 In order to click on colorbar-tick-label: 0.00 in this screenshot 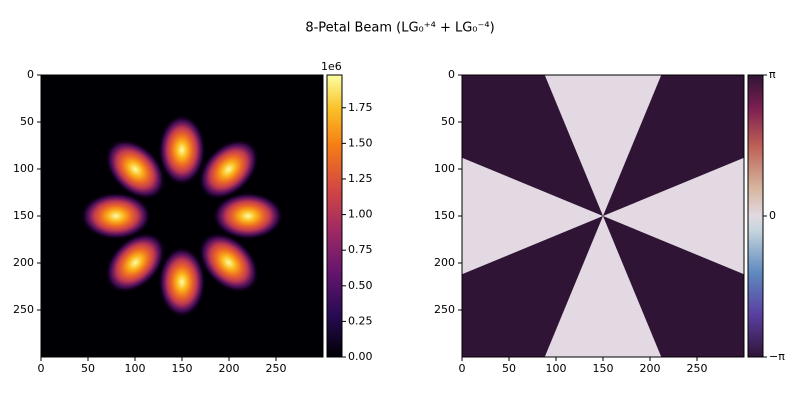, I will do `click(360, 356)`.